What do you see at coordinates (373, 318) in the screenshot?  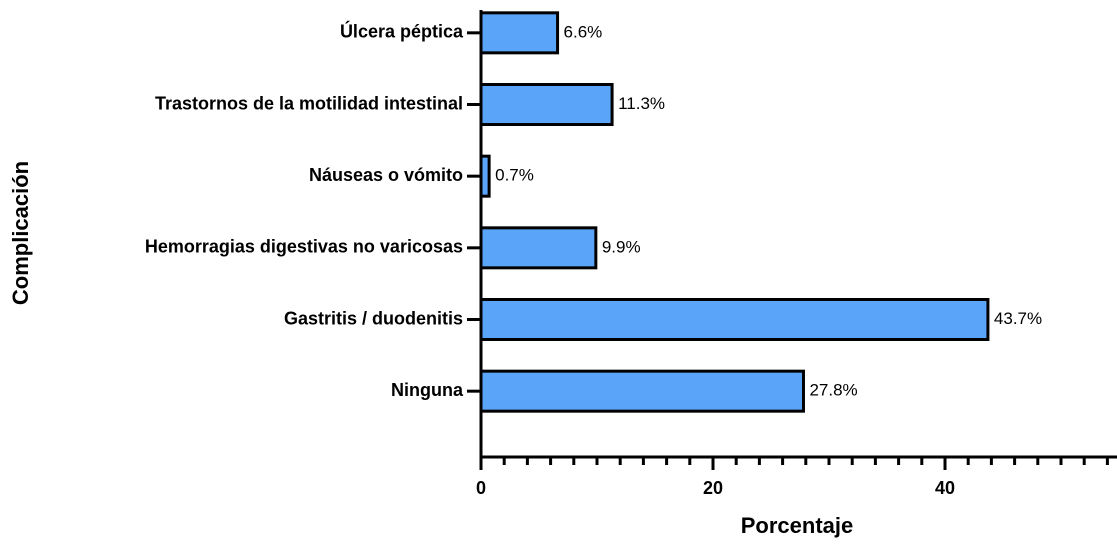 I see `y-tick-label: Gastritis / duodenitis` at bounding box center [373, 318].